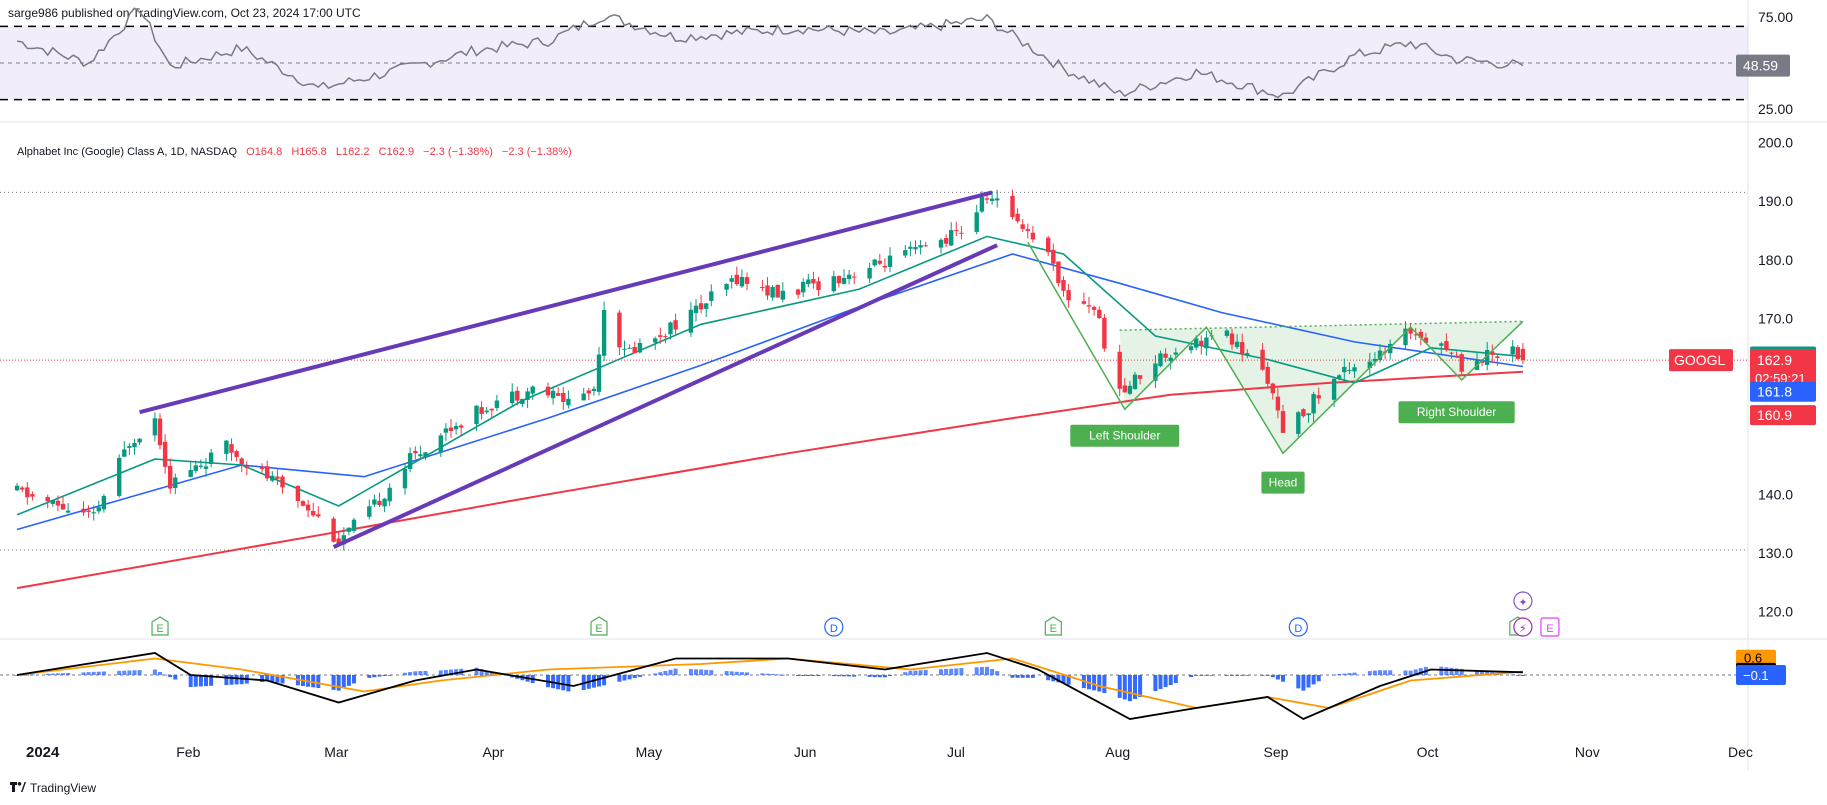 The height and width of the screenshot is (805, 1827). I want to click on price-tick-140-0: 140.0, so click(1775, 494).